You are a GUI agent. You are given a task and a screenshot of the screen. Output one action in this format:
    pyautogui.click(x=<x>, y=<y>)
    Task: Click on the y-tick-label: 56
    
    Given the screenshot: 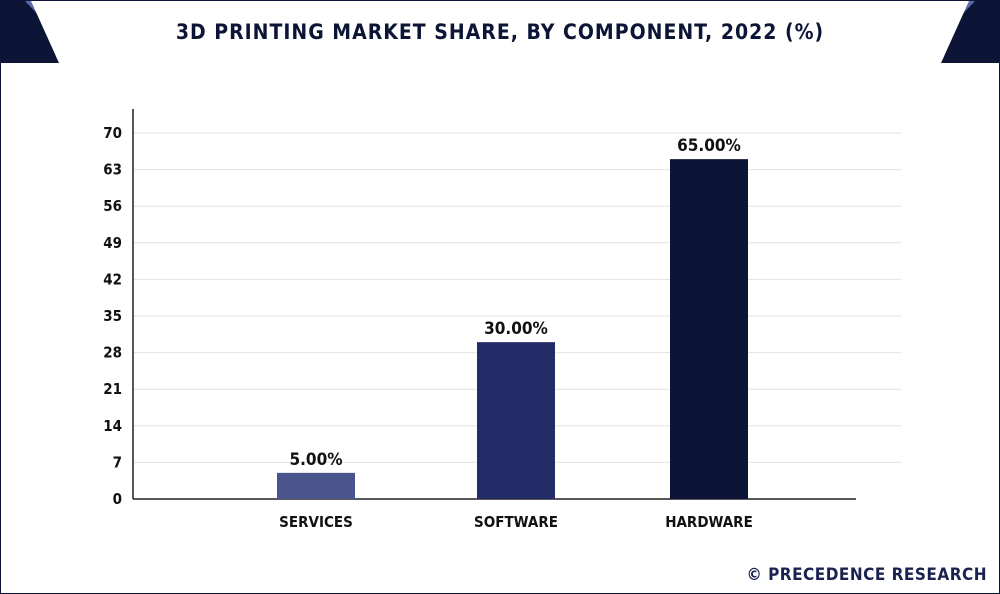 What is the action you would take?
    pyautogui.click(x=112, y=206)
    